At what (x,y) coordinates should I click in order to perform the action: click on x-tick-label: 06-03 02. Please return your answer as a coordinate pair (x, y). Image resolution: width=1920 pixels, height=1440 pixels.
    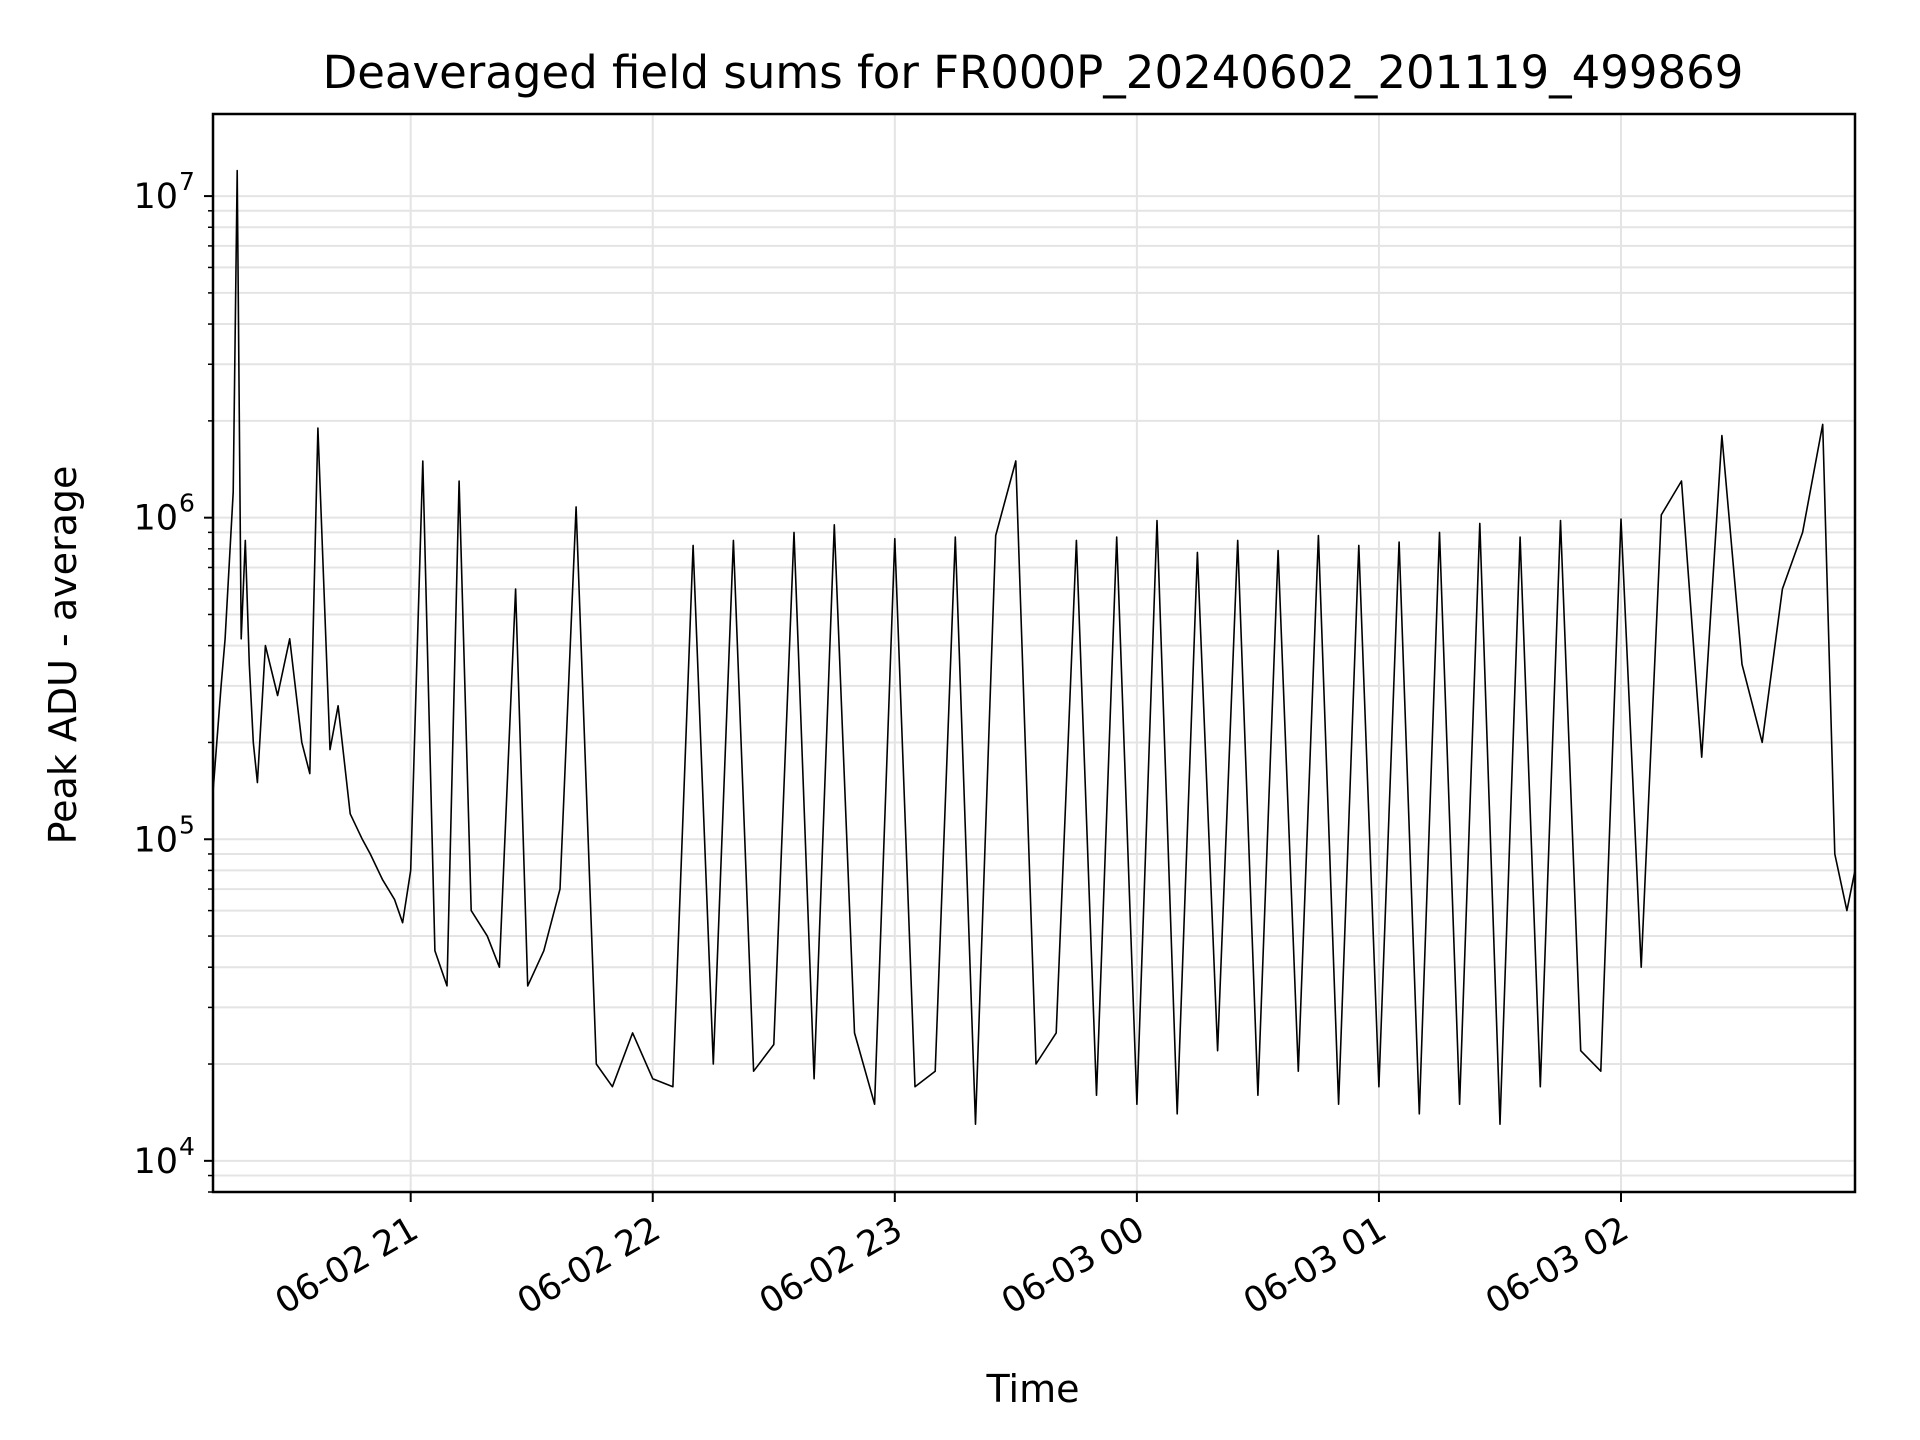
    Looking at the image, I should click on (1557, 1265).